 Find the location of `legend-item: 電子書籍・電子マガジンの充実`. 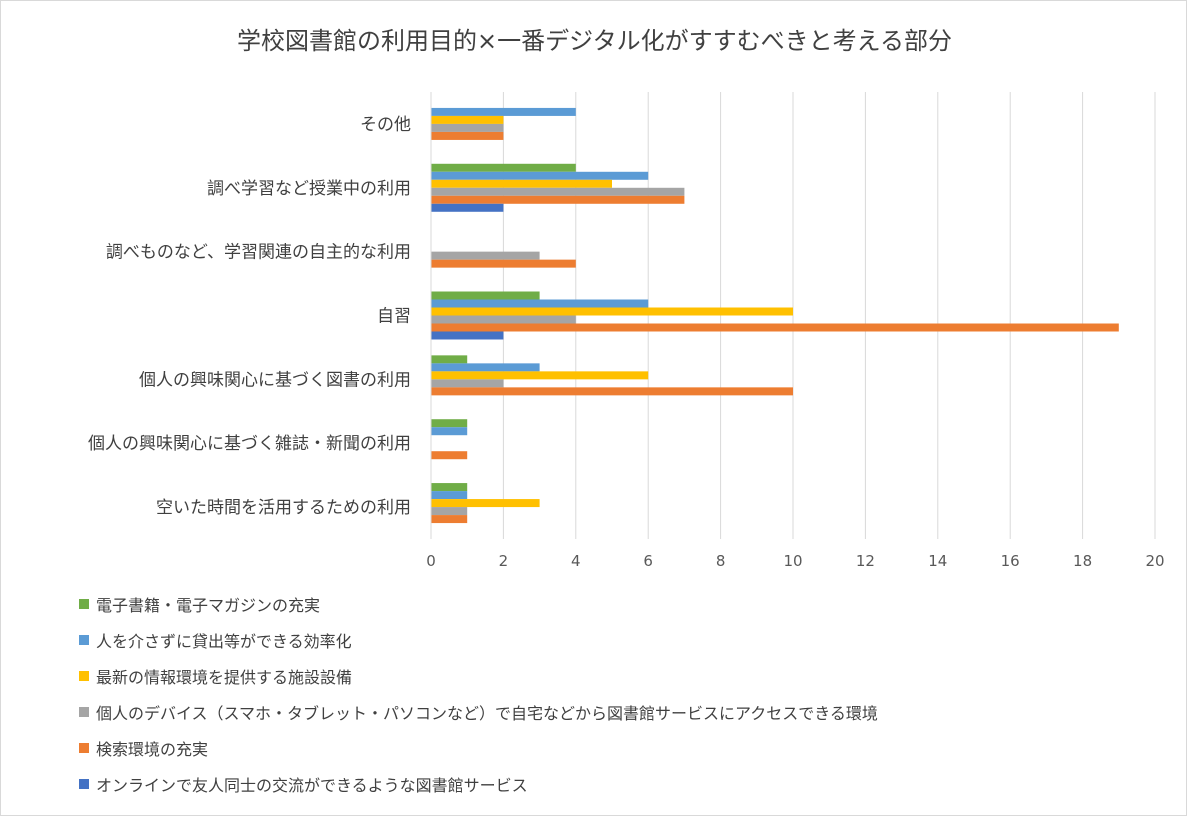

legend-item: 電子書籍・電子マガジンの充実 is located at coordinates (478, 604).